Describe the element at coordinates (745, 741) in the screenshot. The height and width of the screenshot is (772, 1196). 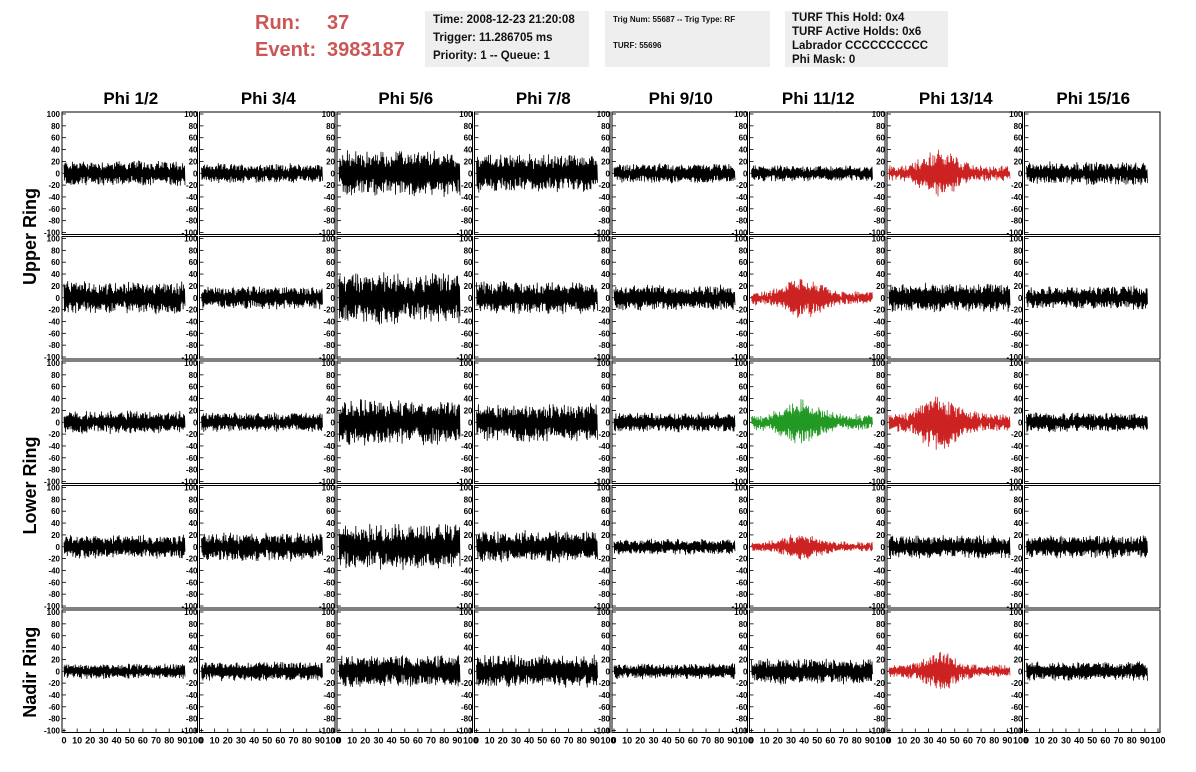
I see `x-tick-label: 100` at that location.